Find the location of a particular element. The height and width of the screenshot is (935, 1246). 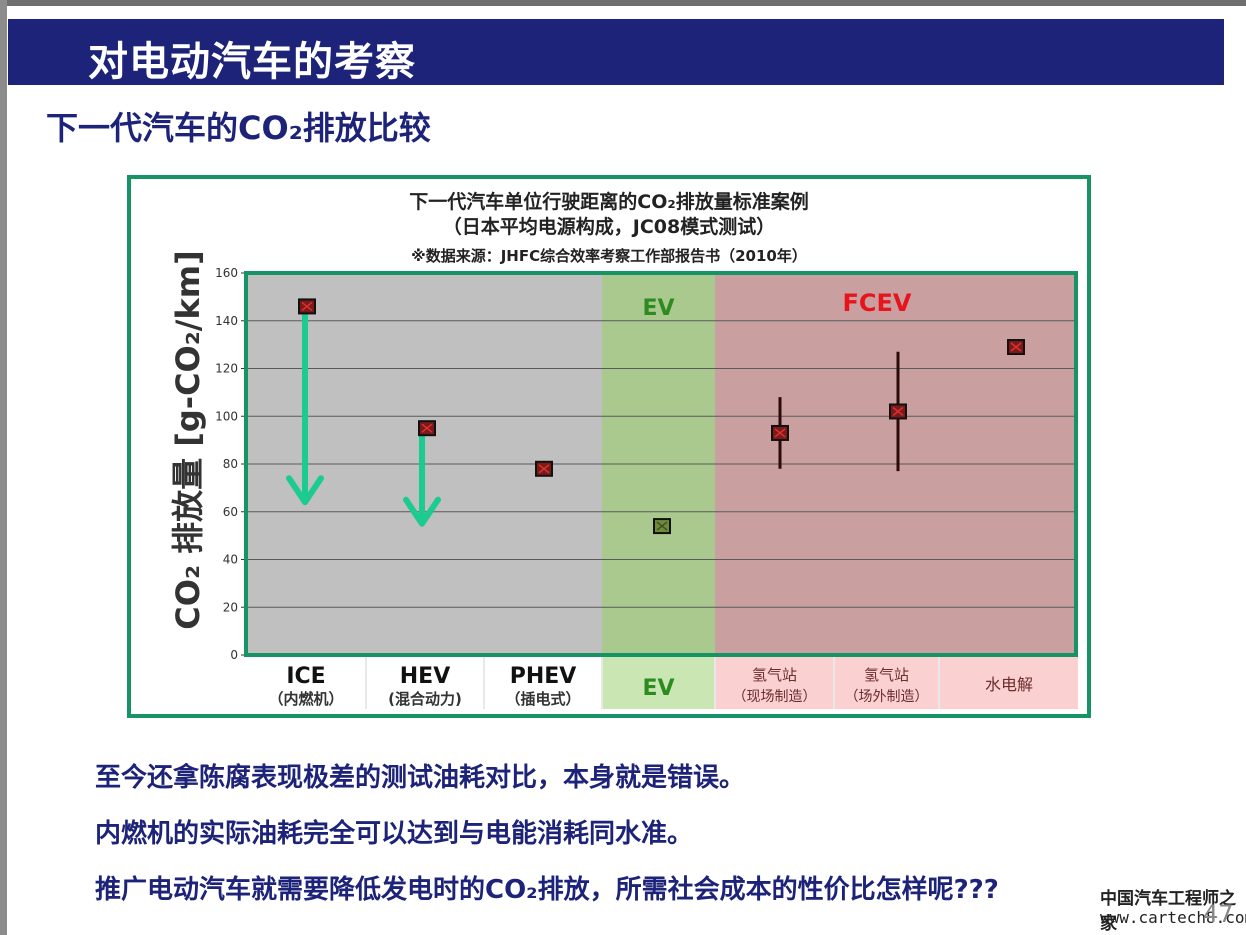

y-tick-label: 160 is located at coordinates (226, 273).